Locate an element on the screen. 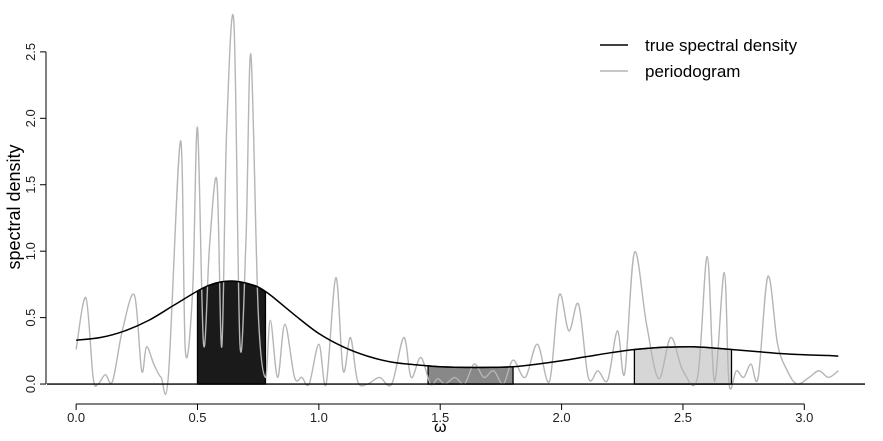 The image size is (883, 441). x-axis-title: ω is located at coordinates (440, 427).